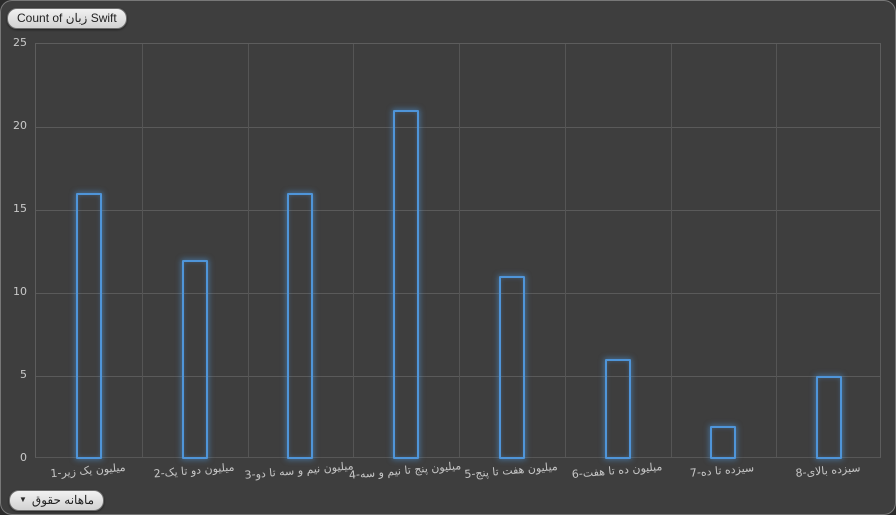  Describe the element at coordinates (20, 291) in the screenshot. I see `y-axis-tick-label: 10` at that location.